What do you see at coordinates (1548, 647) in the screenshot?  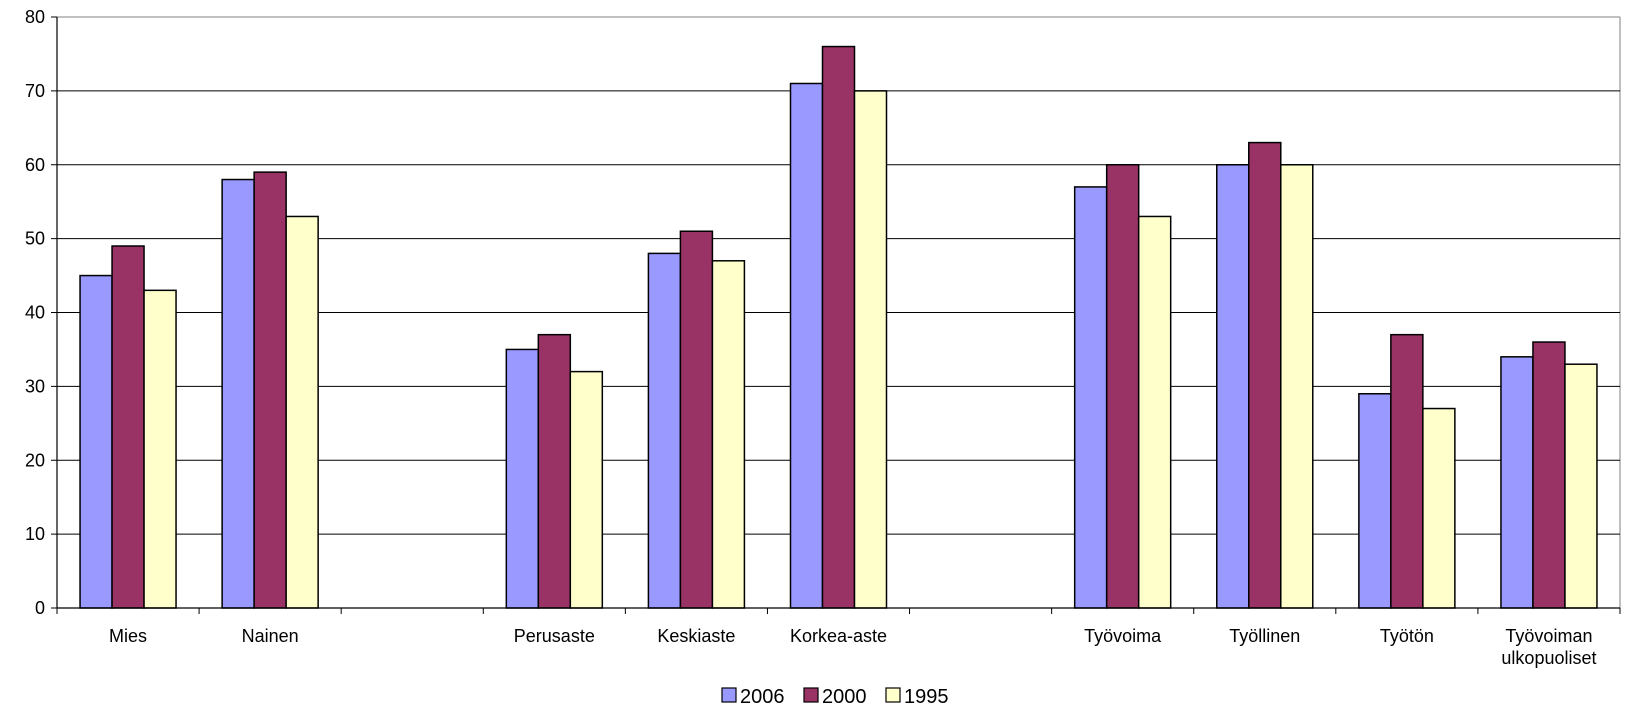 I see `x-tick-label: Työvoiman ulkopuoliset` at bounding box center [1548, 647].